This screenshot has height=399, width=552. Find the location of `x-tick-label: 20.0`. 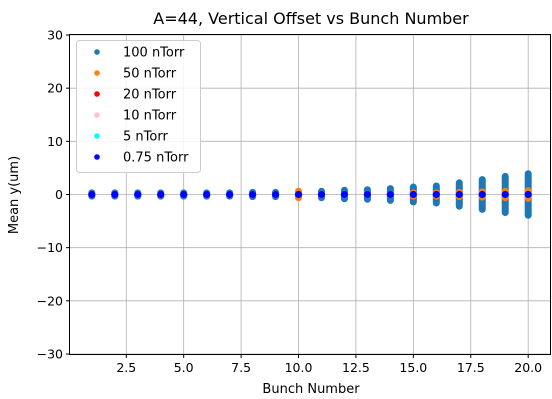

x-tick-label: 20.0 is located at coordinates (528, 367).